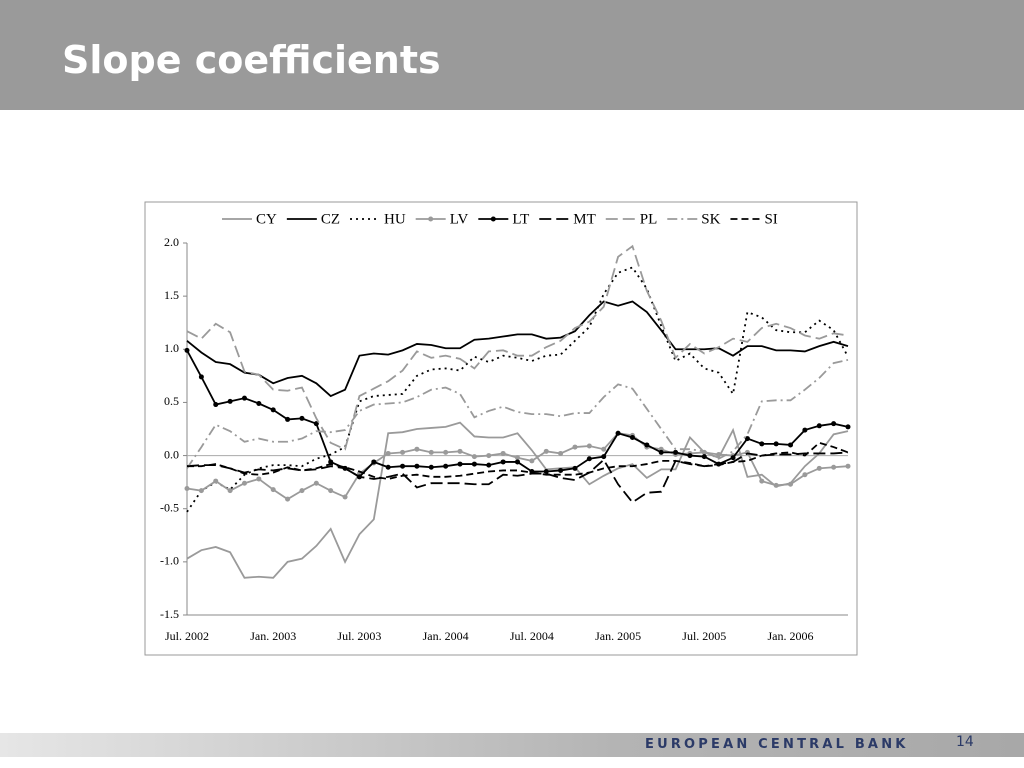 This screenshot has width=1024, height=768. Describe the element at coordinates (169, 561) in the screenshot. I see `y-tick-label: -1.0` at that location.